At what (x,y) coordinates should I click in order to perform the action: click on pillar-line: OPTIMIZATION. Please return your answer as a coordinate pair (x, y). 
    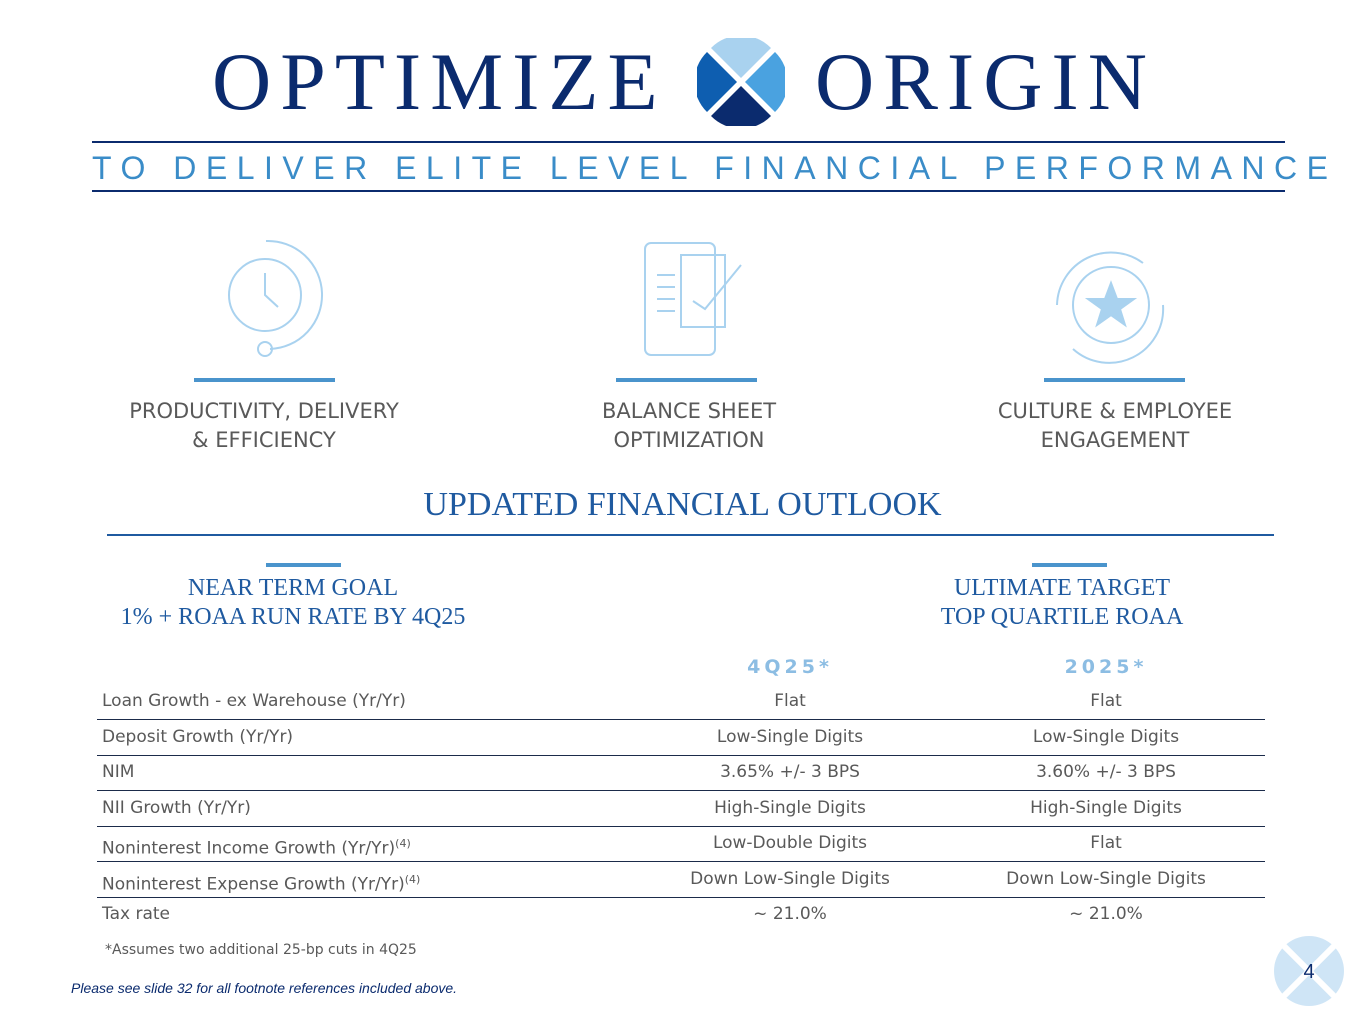
    Looking at the image, I should click on (689, 440).